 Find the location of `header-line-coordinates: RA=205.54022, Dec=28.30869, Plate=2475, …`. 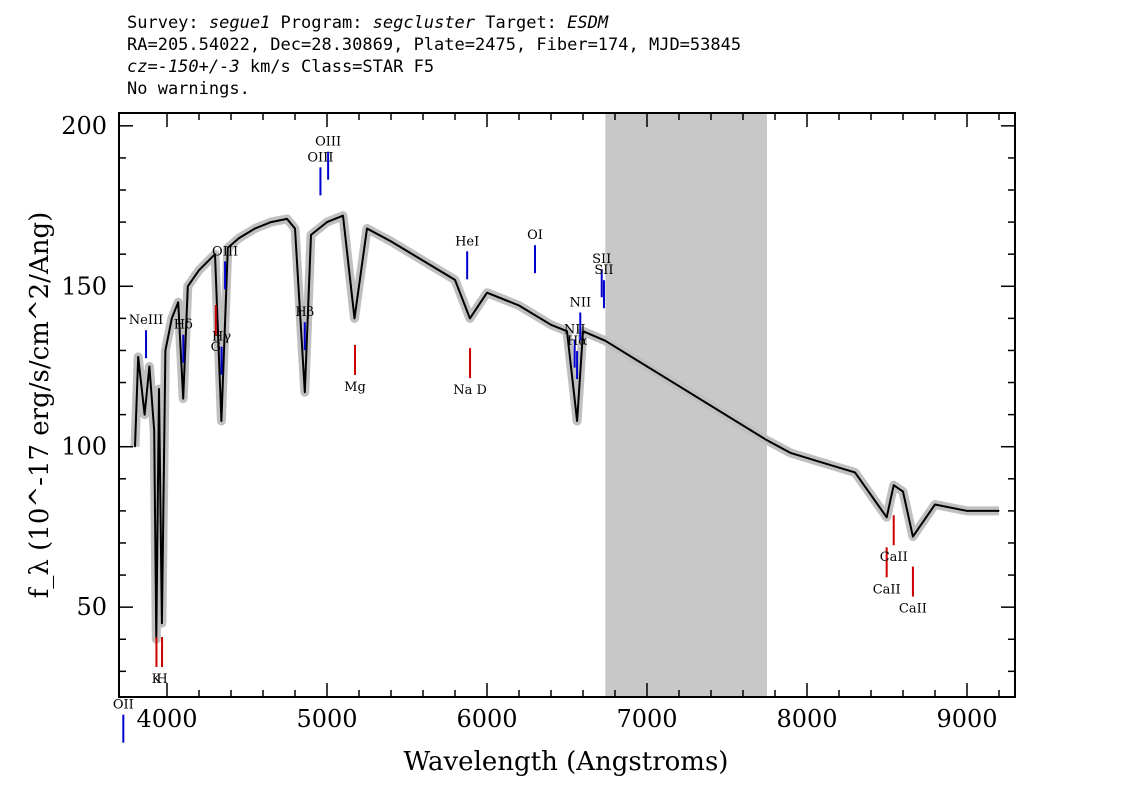

header-line-coordinates: RA=205.54022, Dec=28.30869, Plate=2475, … is located at coordinates (434, 45).